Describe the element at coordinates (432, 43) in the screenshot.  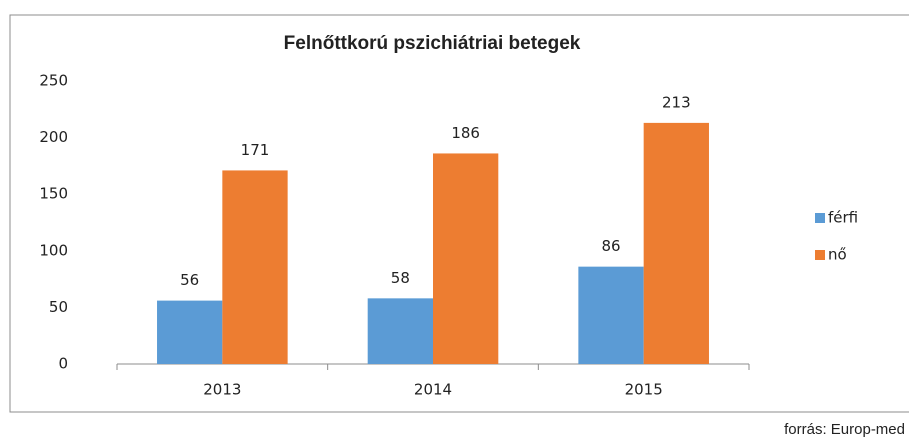
I see `chart-title: Felnőttkorú pszichiátriai betegek` at that location.